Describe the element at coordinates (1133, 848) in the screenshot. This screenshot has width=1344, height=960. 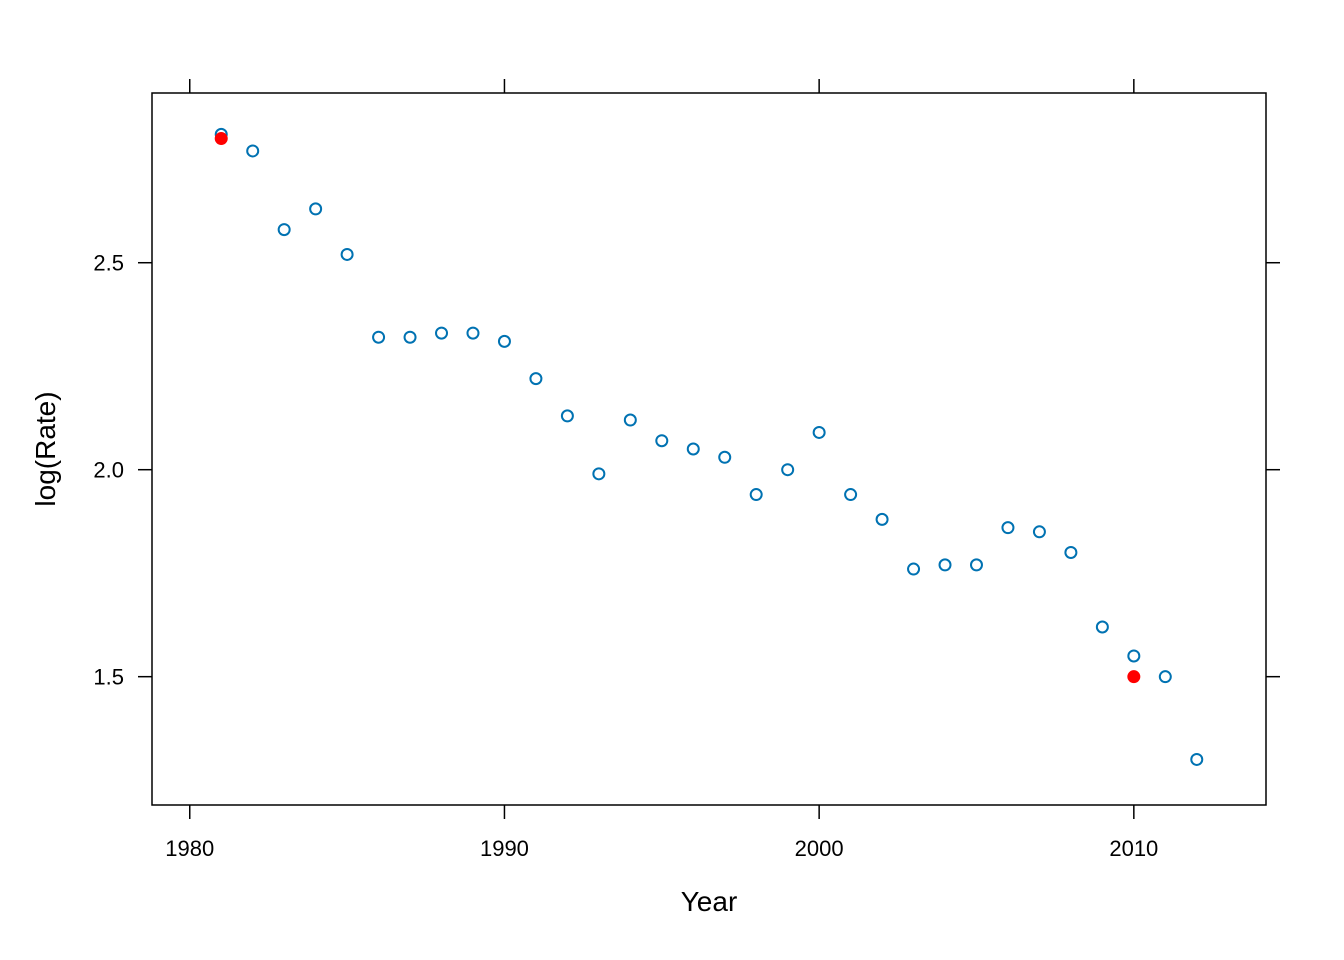
I see `x-tick-label: 2010` at that location.